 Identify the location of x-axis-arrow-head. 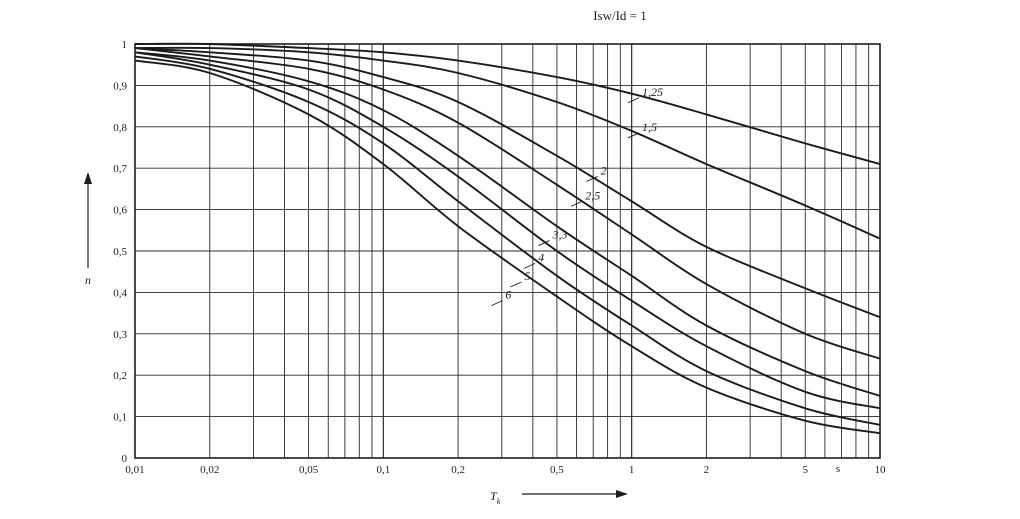
(622, 494).